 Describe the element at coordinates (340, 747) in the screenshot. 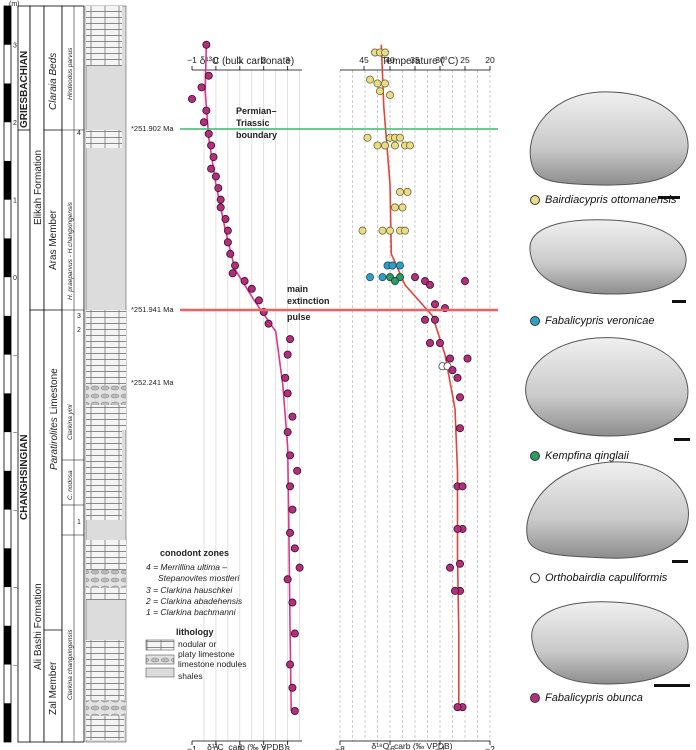

I see `oxygen-tick-label: −8` at that location.